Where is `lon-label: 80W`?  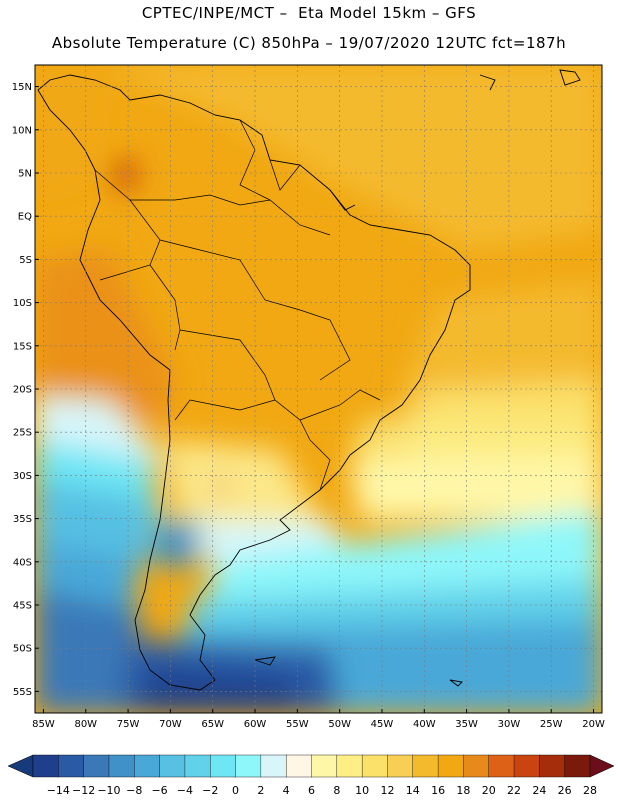 lon-label: 80W is located at coordinates (85, 724).